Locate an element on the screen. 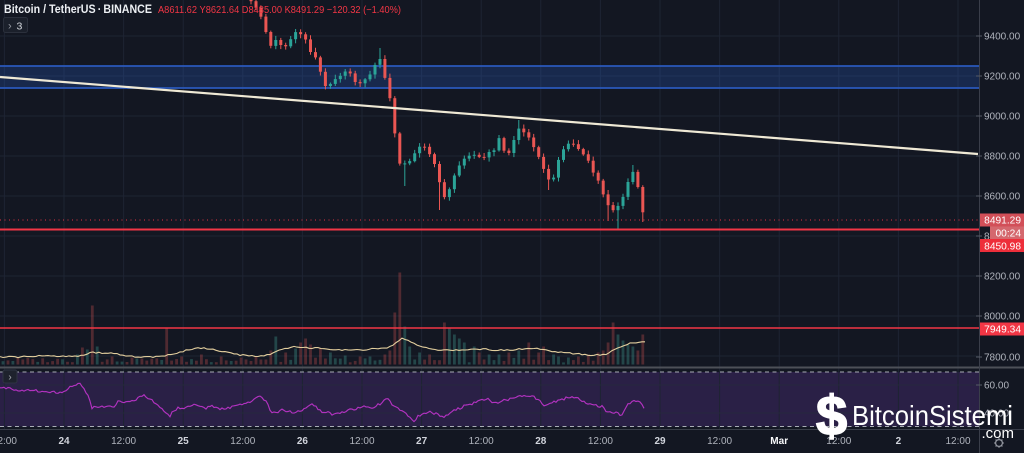  svg-text: 9400.00 is located at coordinates (1002, 37).